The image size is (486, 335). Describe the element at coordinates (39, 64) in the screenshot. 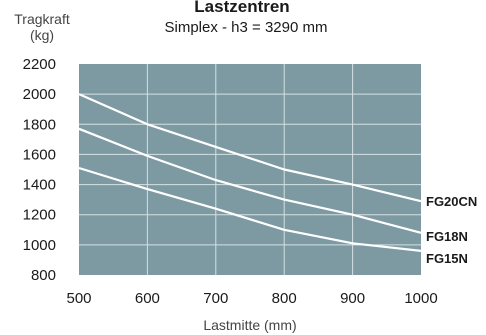

I see `y-tick-label: 2200` at that location.